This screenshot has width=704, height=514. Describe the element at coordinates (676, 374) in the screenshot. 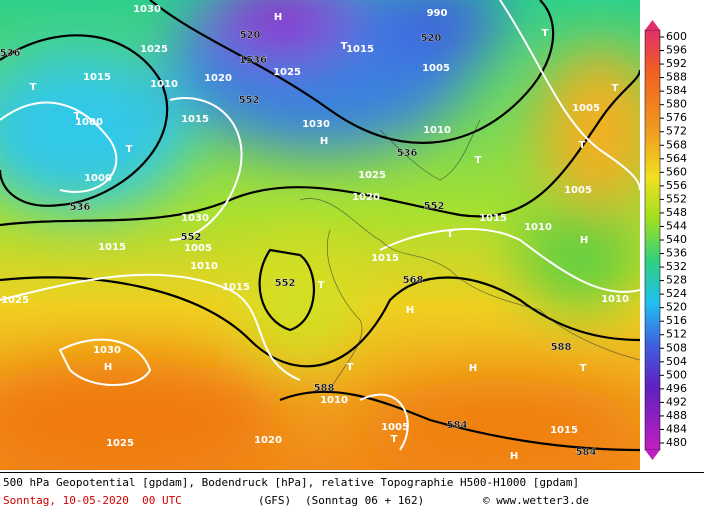

I see `colorbar-label: 500` at that location.